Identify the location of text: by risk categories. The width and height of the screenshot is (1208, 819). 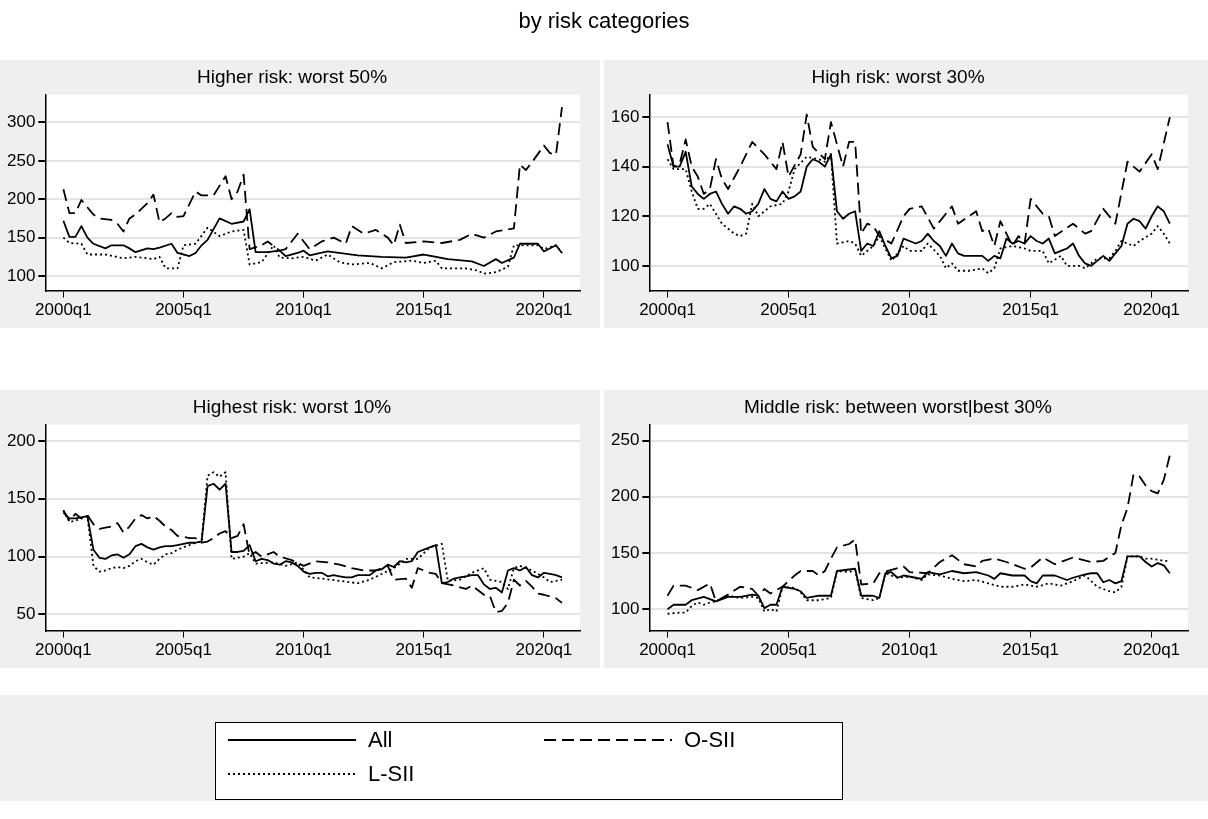
(604, 21).